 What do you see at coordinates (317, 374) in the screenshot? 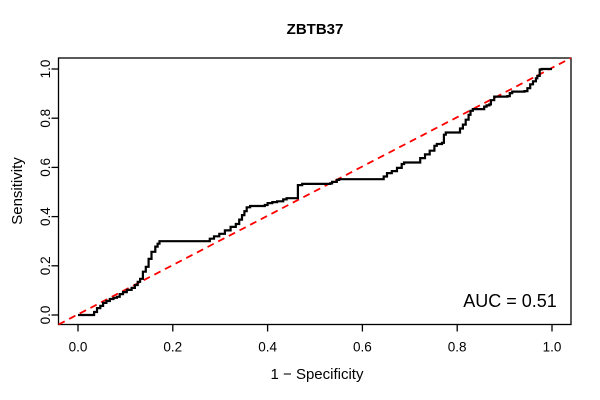
I see `x-axis-label: 1 − Specificity` at bounding box center [317, 374].